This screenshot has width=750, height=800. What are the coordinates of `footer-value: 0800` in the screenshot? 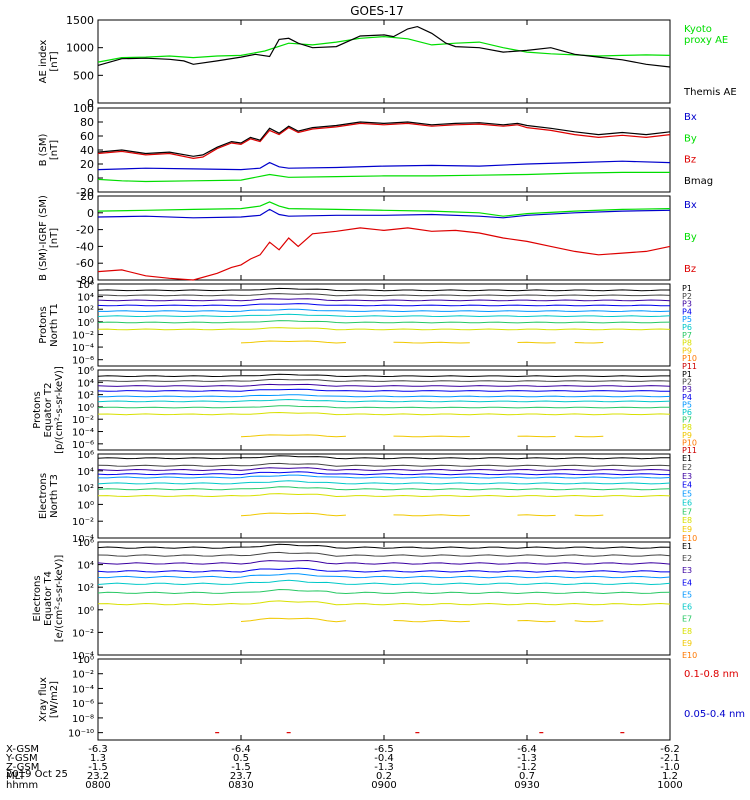 It's located at (97, 785).